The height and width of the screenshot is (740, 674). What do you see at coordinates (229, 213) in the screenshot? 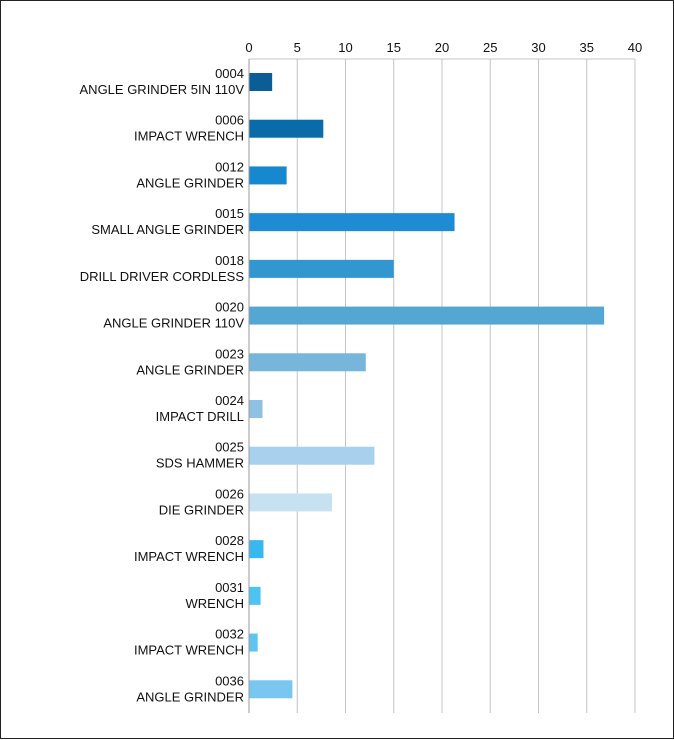
I see `category-label-code: 0015` at bounding box center [229, 213].